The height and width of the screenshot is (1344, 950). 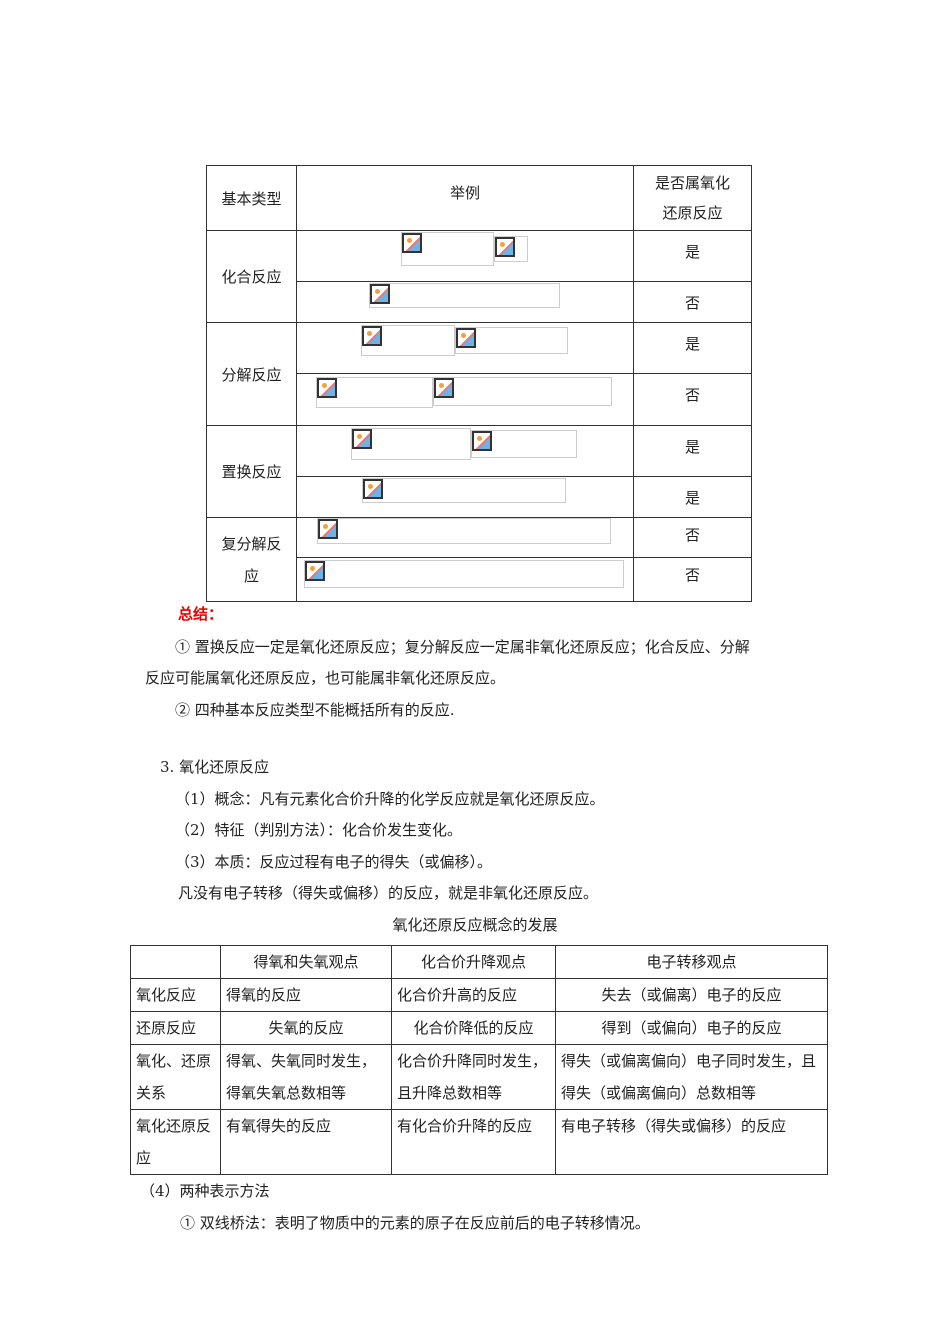 I want to click on table-cell: 化合价升高的反应, so click(x=473, y=995).